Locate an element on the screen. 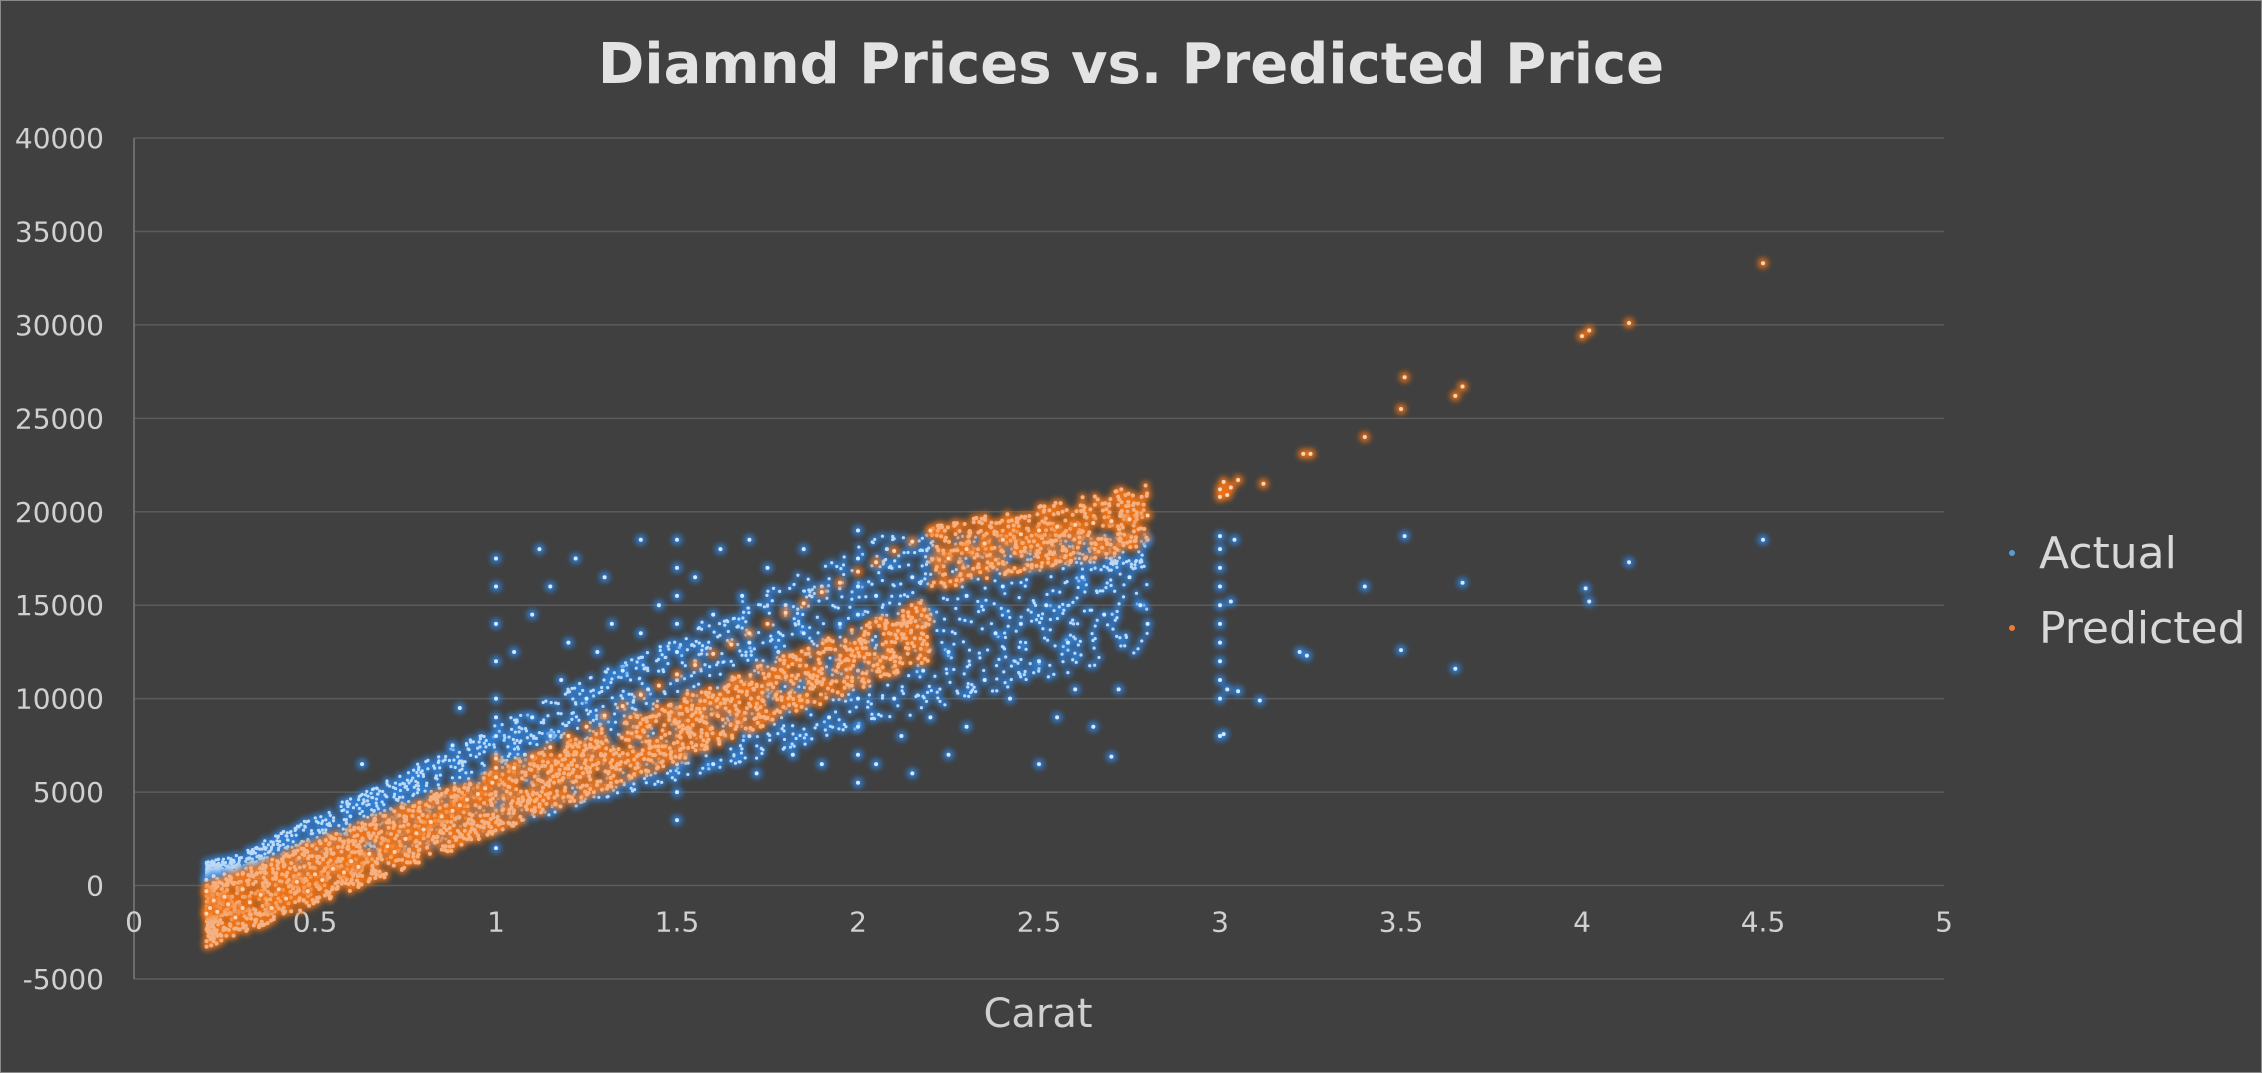 The width and height of the screenshot is (2262, 1073). x-tick-label: 2 is located at coordinates (858, 922).